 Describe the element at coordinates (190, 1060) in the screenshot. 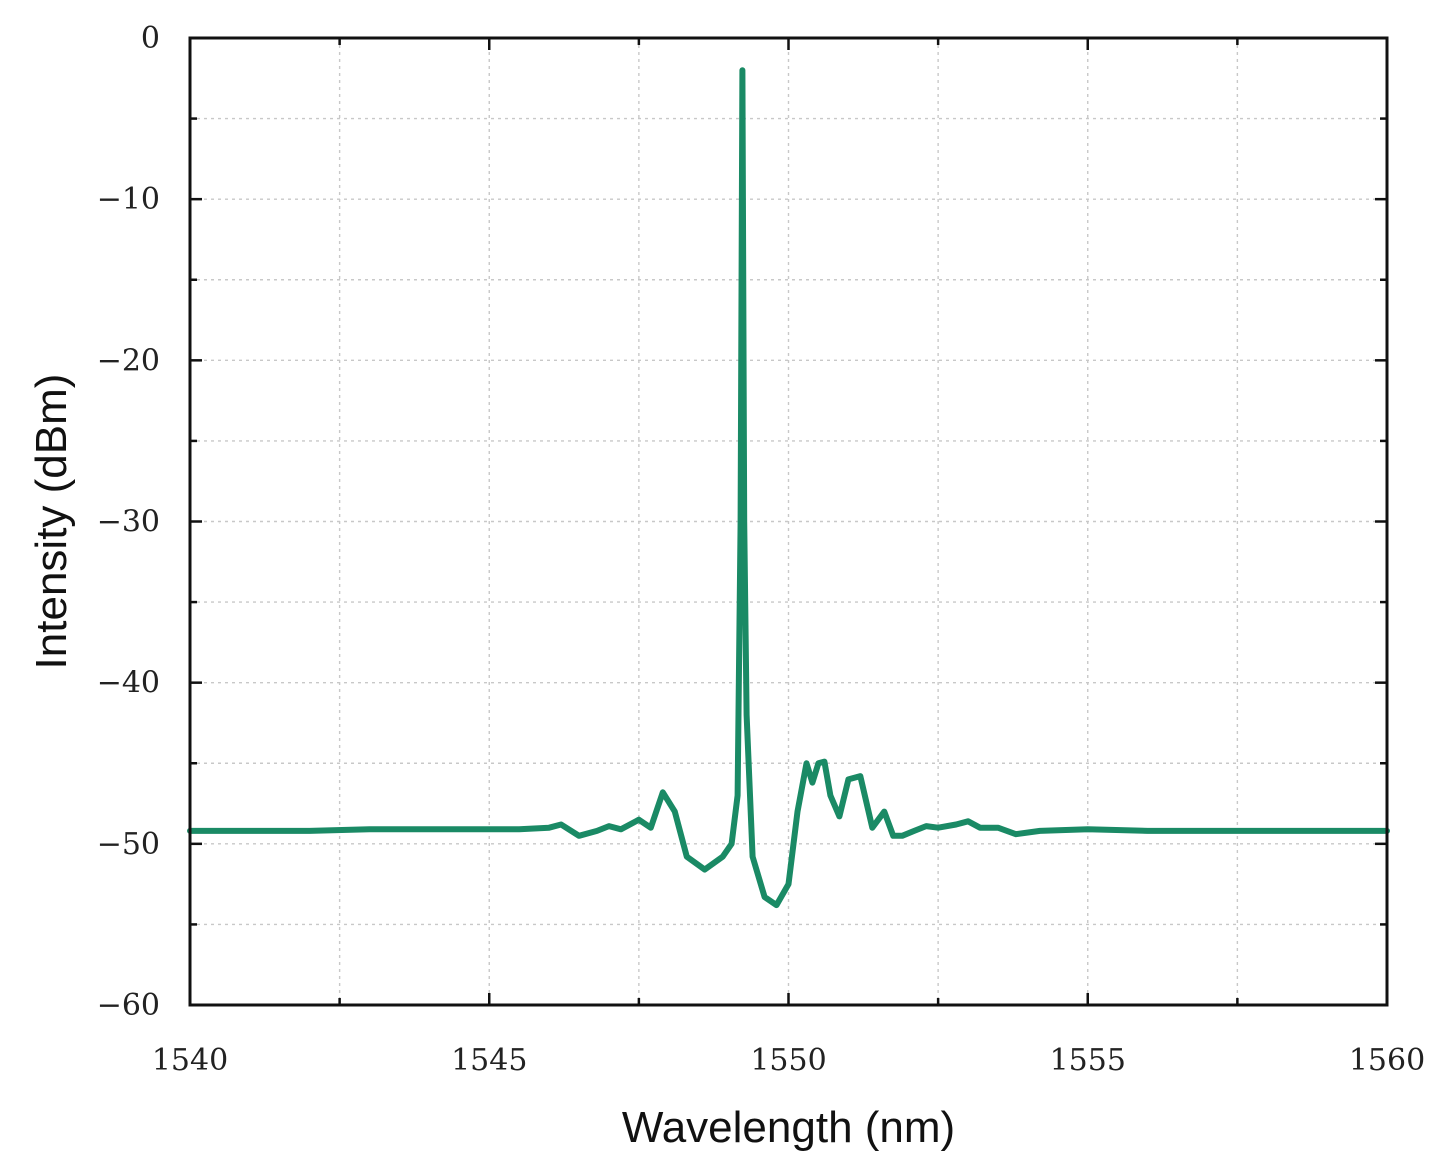

I see `x-tick-label: 1540` at that location.